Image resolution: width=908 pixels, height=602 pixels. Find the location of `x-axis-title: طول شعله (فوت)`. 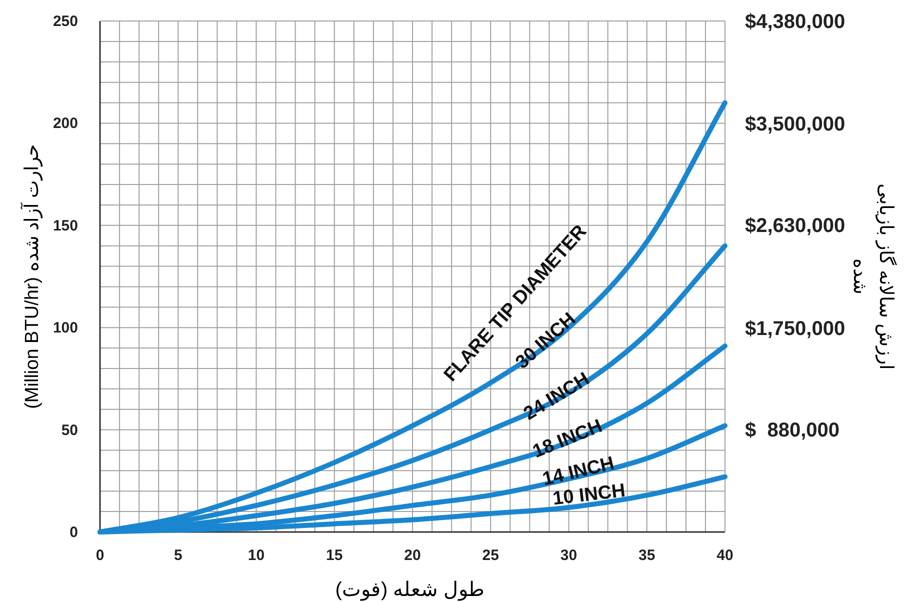

x-axis-title: طول شعله (فوت) is located at coordinates (410, 590).